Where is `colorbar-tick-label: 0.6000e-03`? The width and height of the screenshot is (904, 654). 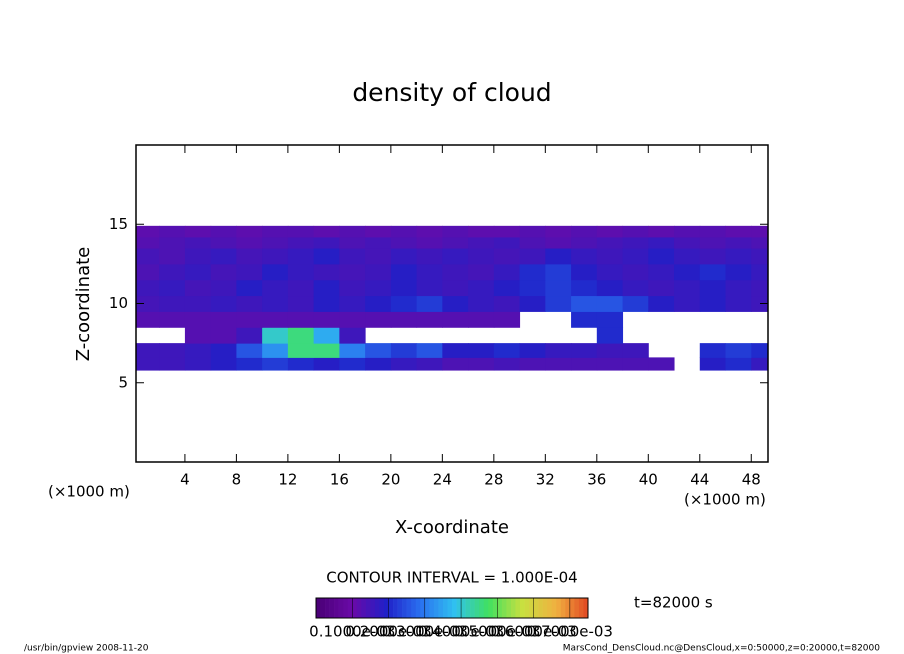
colorbar-tick-label: 0.6000e-03 is located at coordinates (533, 632).